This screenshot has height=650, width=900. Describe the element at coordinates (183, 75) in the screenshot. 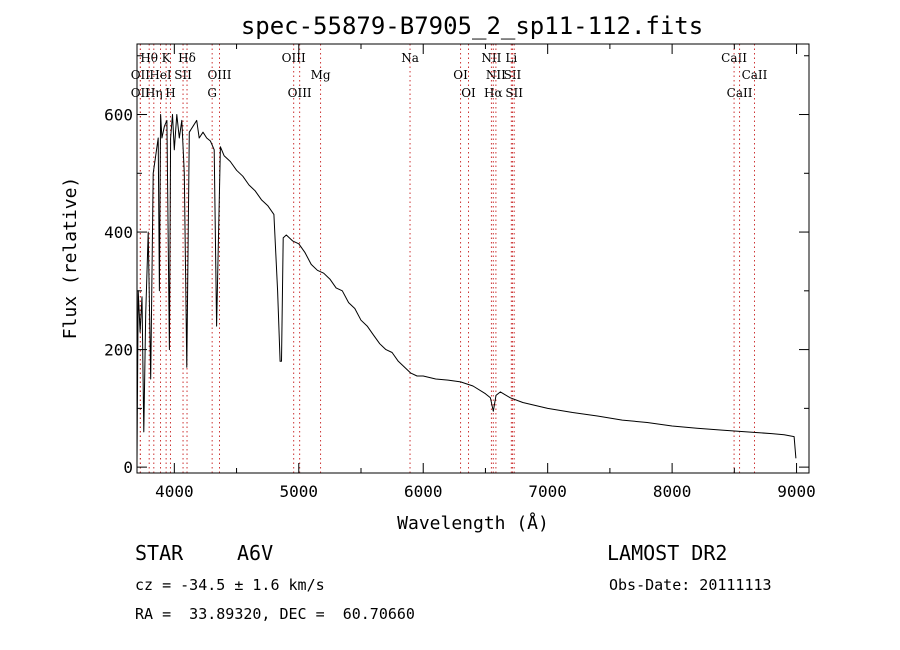

I see `line-marker-label-6: SII` at that location.